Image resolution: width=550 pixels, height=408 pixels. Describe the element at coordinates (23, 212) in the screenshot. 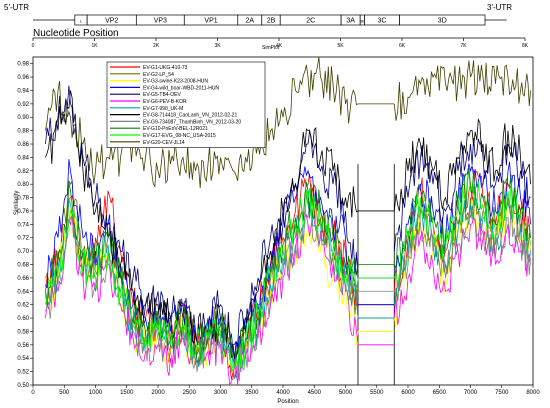

I see `y-tick-label-13: 0.76` at that location.